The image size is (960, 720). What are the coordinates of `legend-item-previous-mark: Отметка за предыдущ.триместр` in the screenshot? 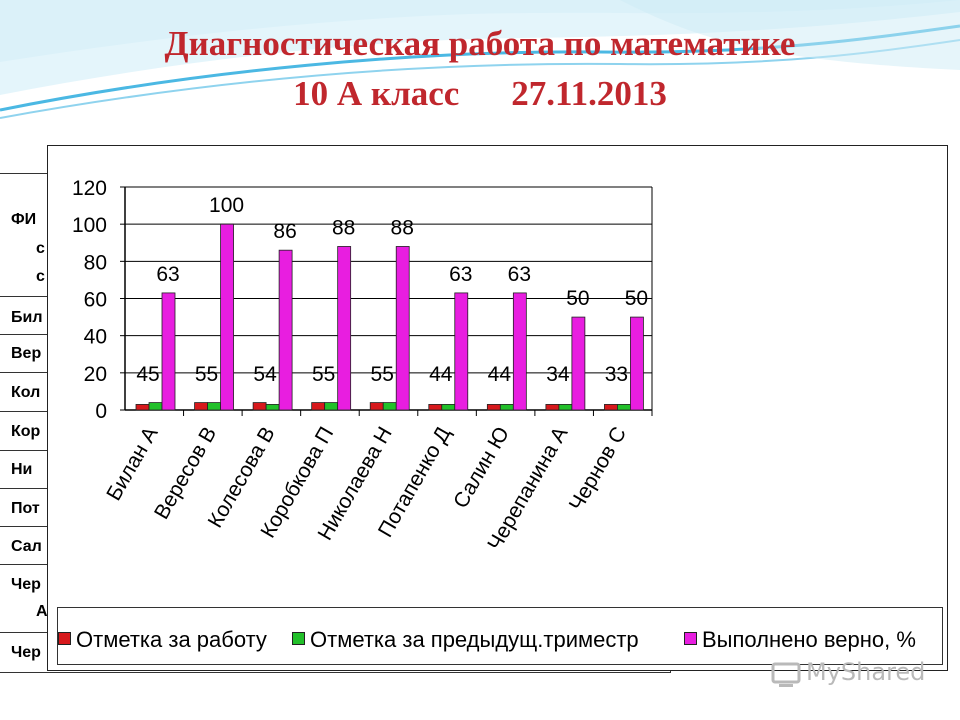 It's located at (465, 640).